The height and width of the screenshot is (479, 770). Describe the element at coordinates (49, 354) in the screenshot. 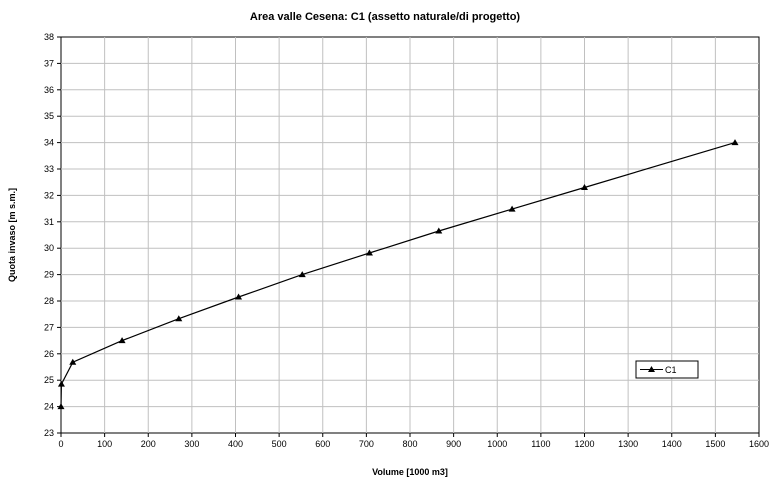

I see `y-tick-label: 26` at that location.